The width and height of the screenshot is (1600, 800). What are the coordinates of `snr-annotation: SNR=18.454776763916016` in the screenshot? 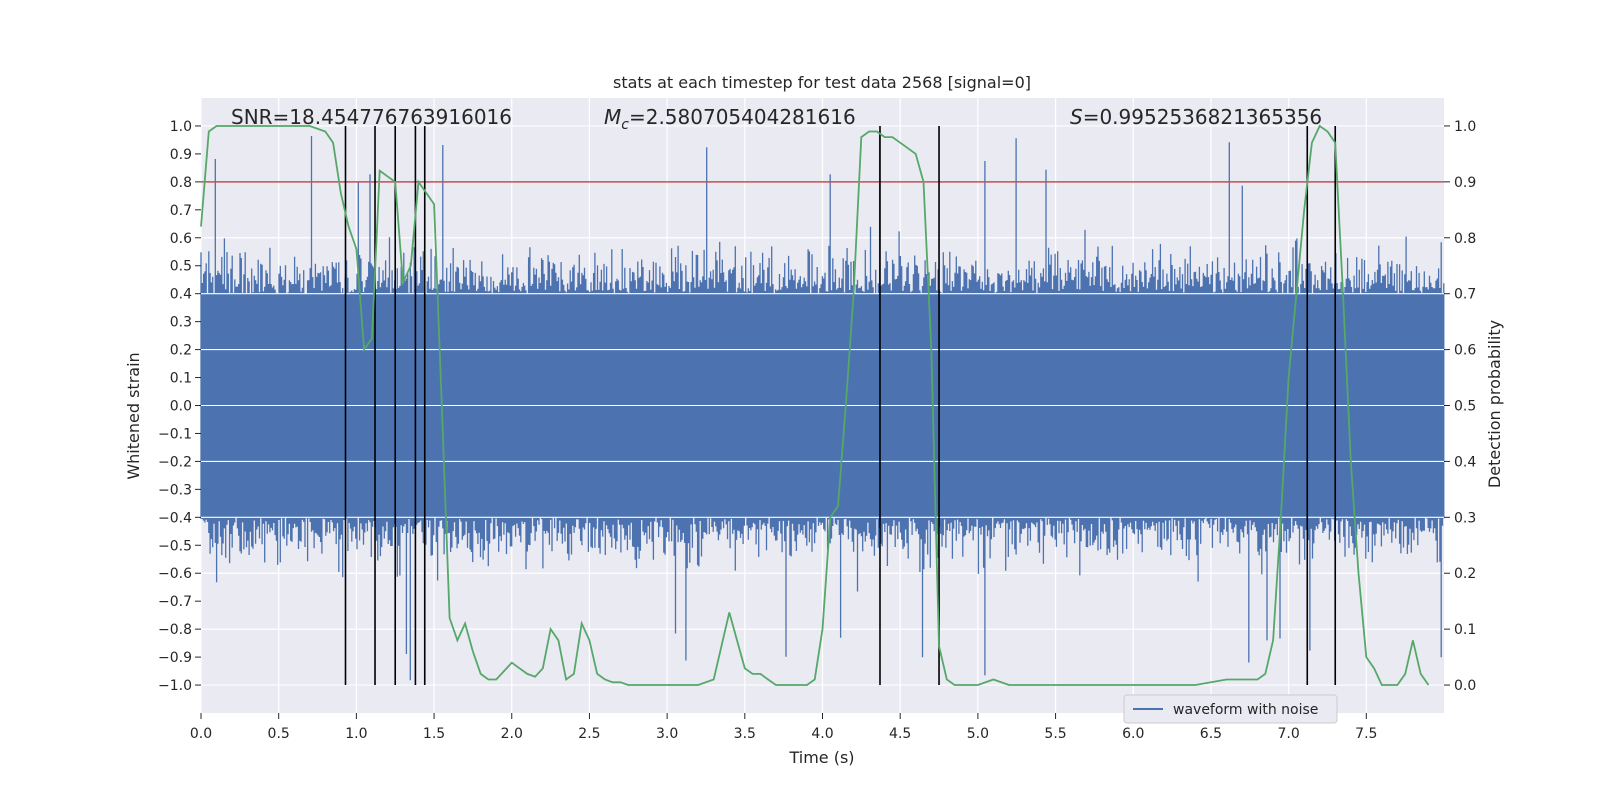 It's located at (371, 117).